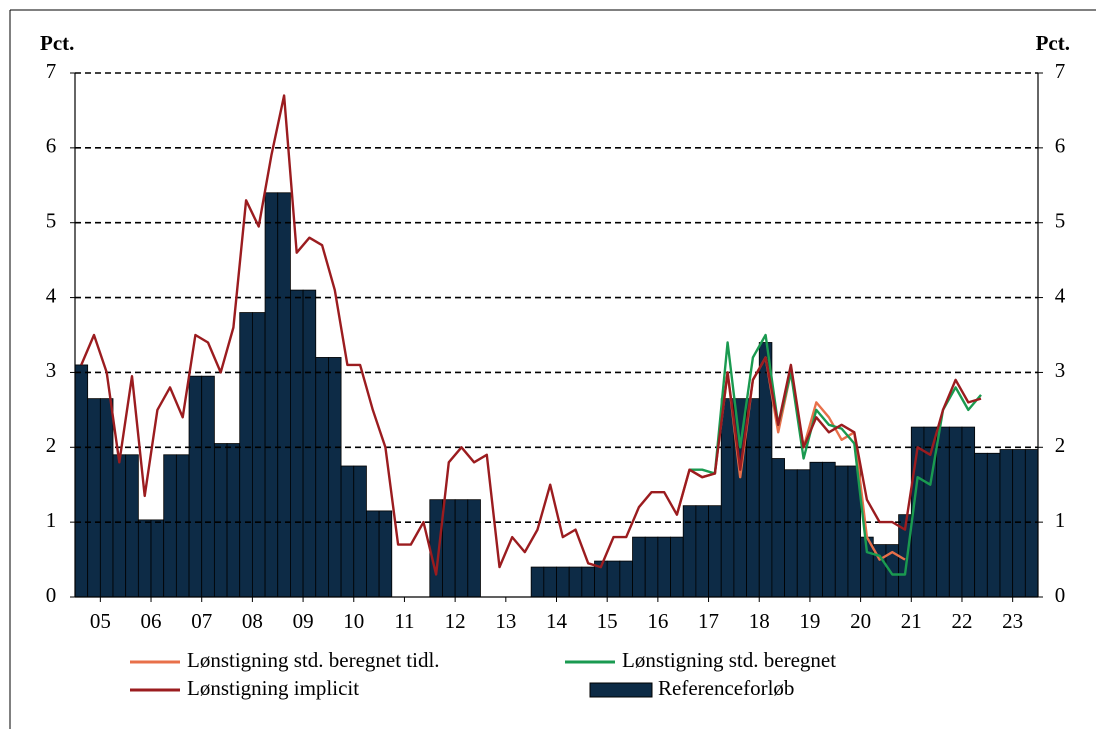 The image size is (1096, 729). What do you see at coordinates (313, 660) in the screenshot?
I see `legend-label: Lønstigning std. beregnet tidl.` at bounding box center [313, 660].